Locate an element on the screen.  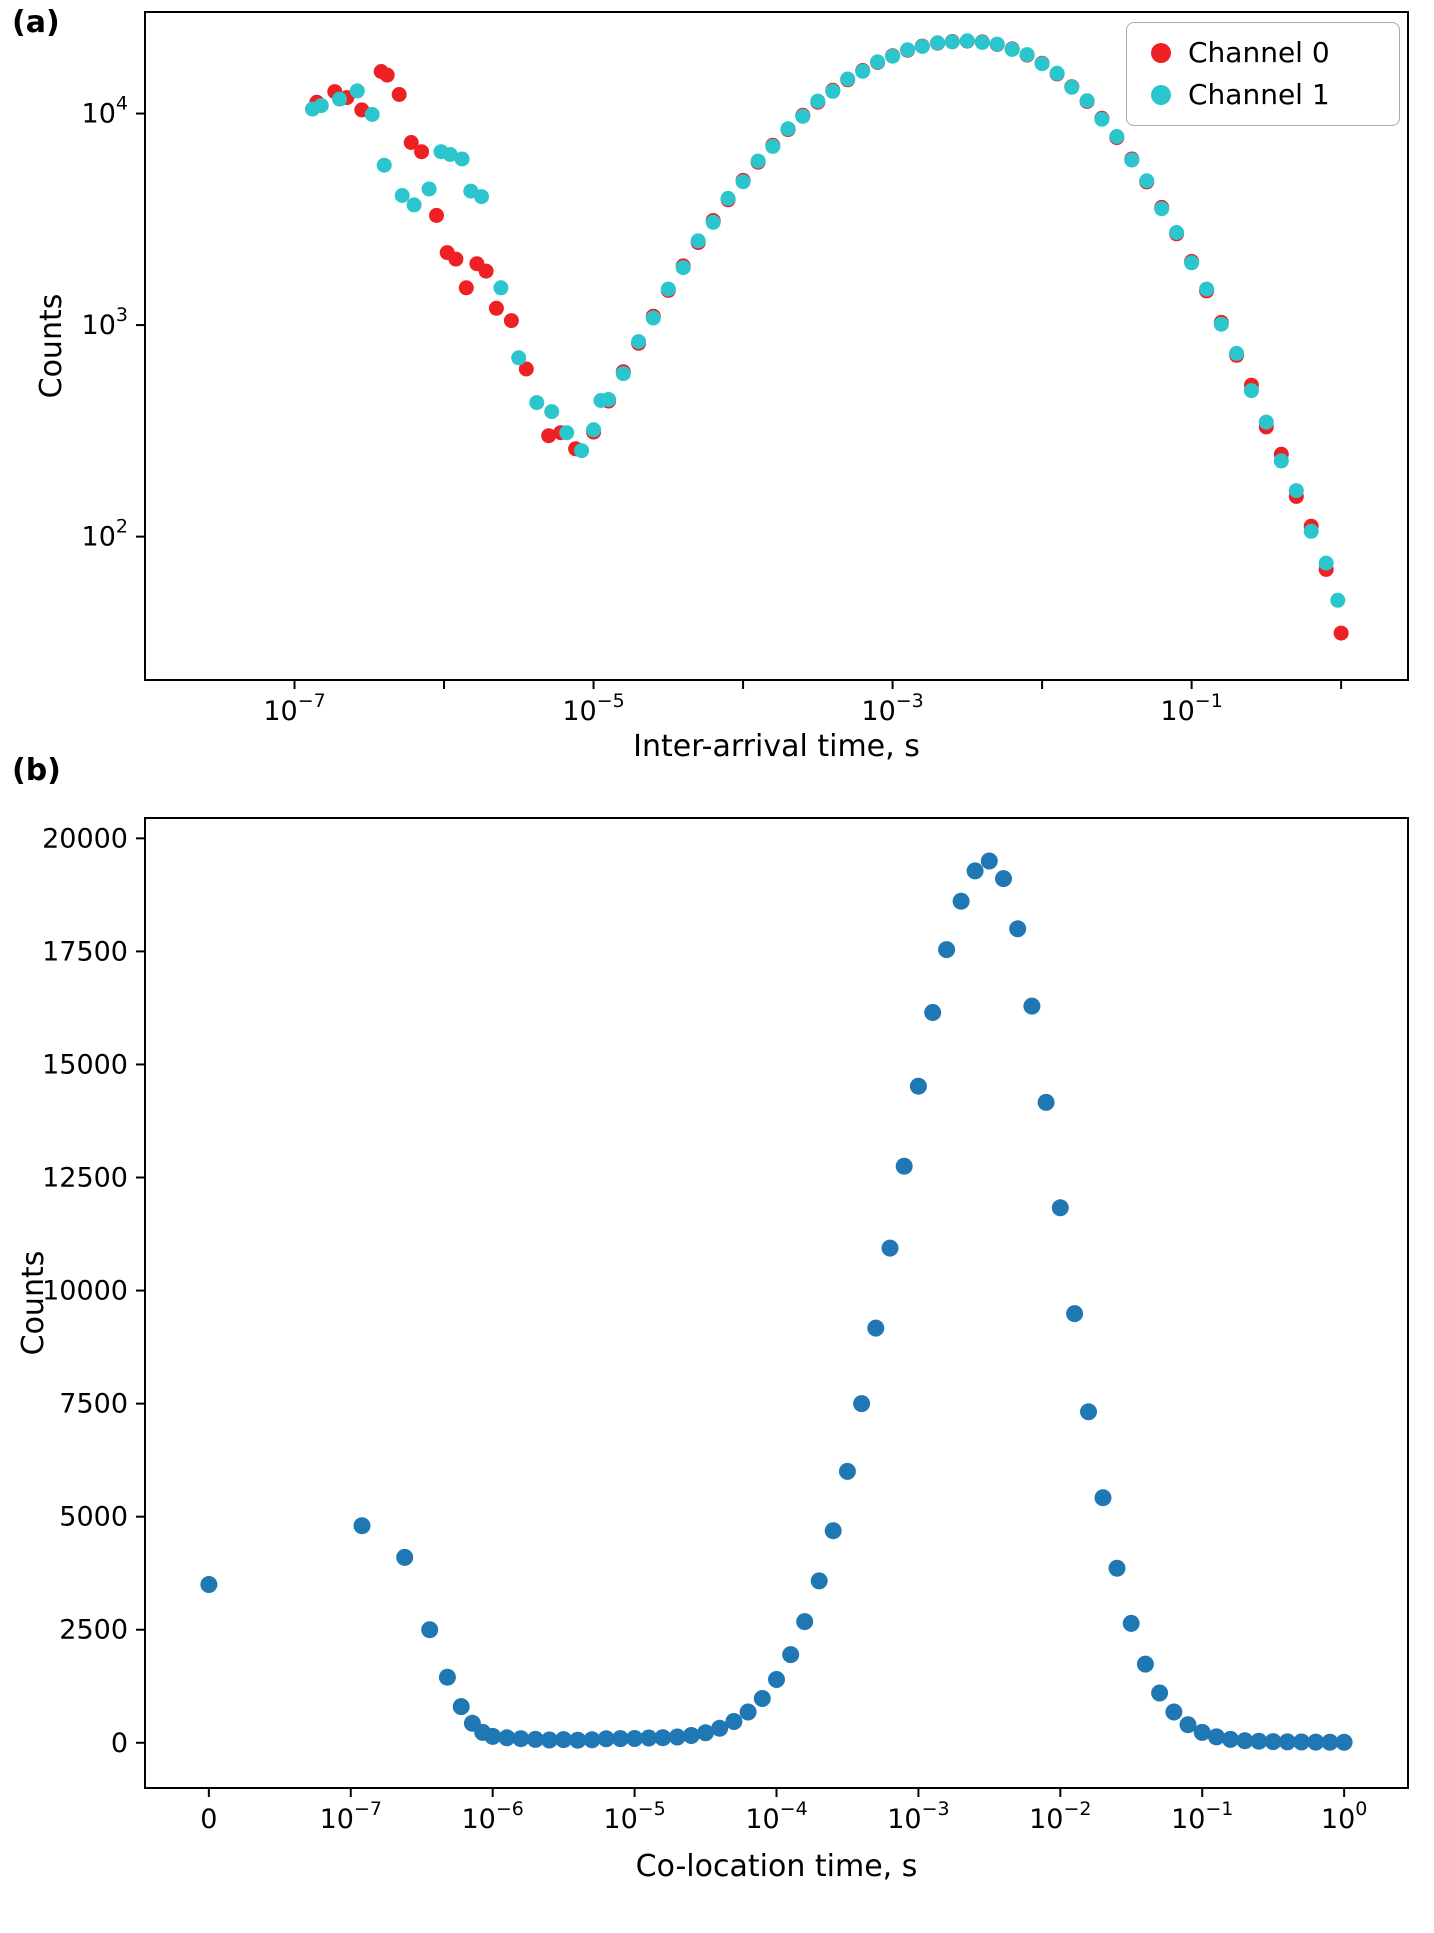
tick-label: 10⁻⁴ is located at coordinates (776, 1816).